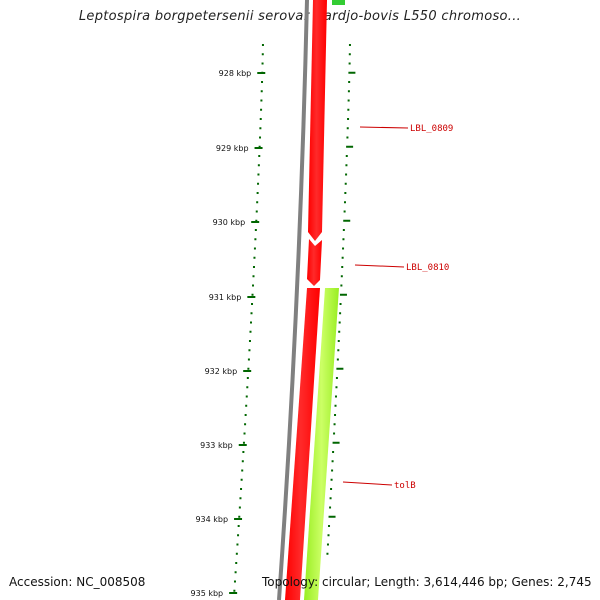  Describe the element at coordinates (405, 486) in the screenshot. I see `gene-label-text: tolB` at that location.